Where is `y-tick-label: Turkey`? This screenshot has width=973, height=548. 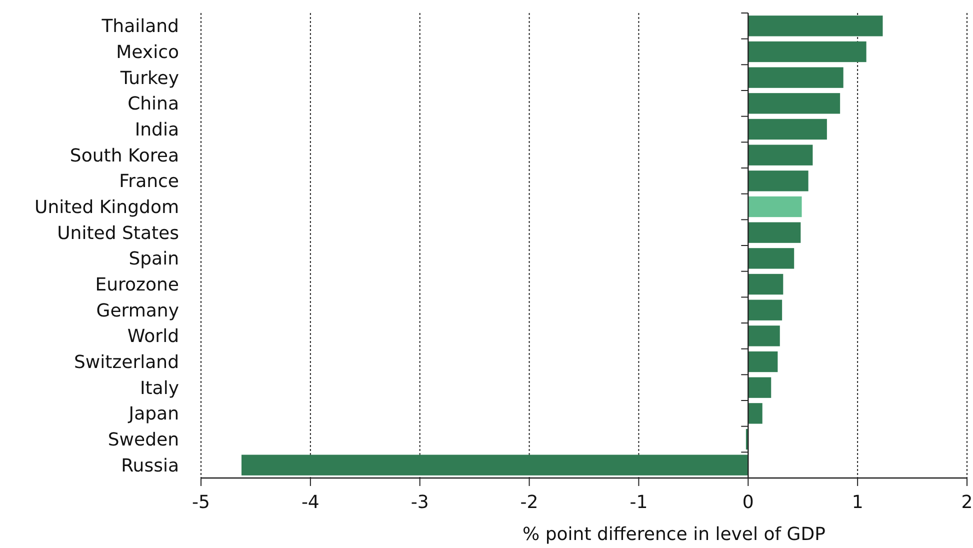
y-tick-label: Turkey is located at coordinates (149, 78).